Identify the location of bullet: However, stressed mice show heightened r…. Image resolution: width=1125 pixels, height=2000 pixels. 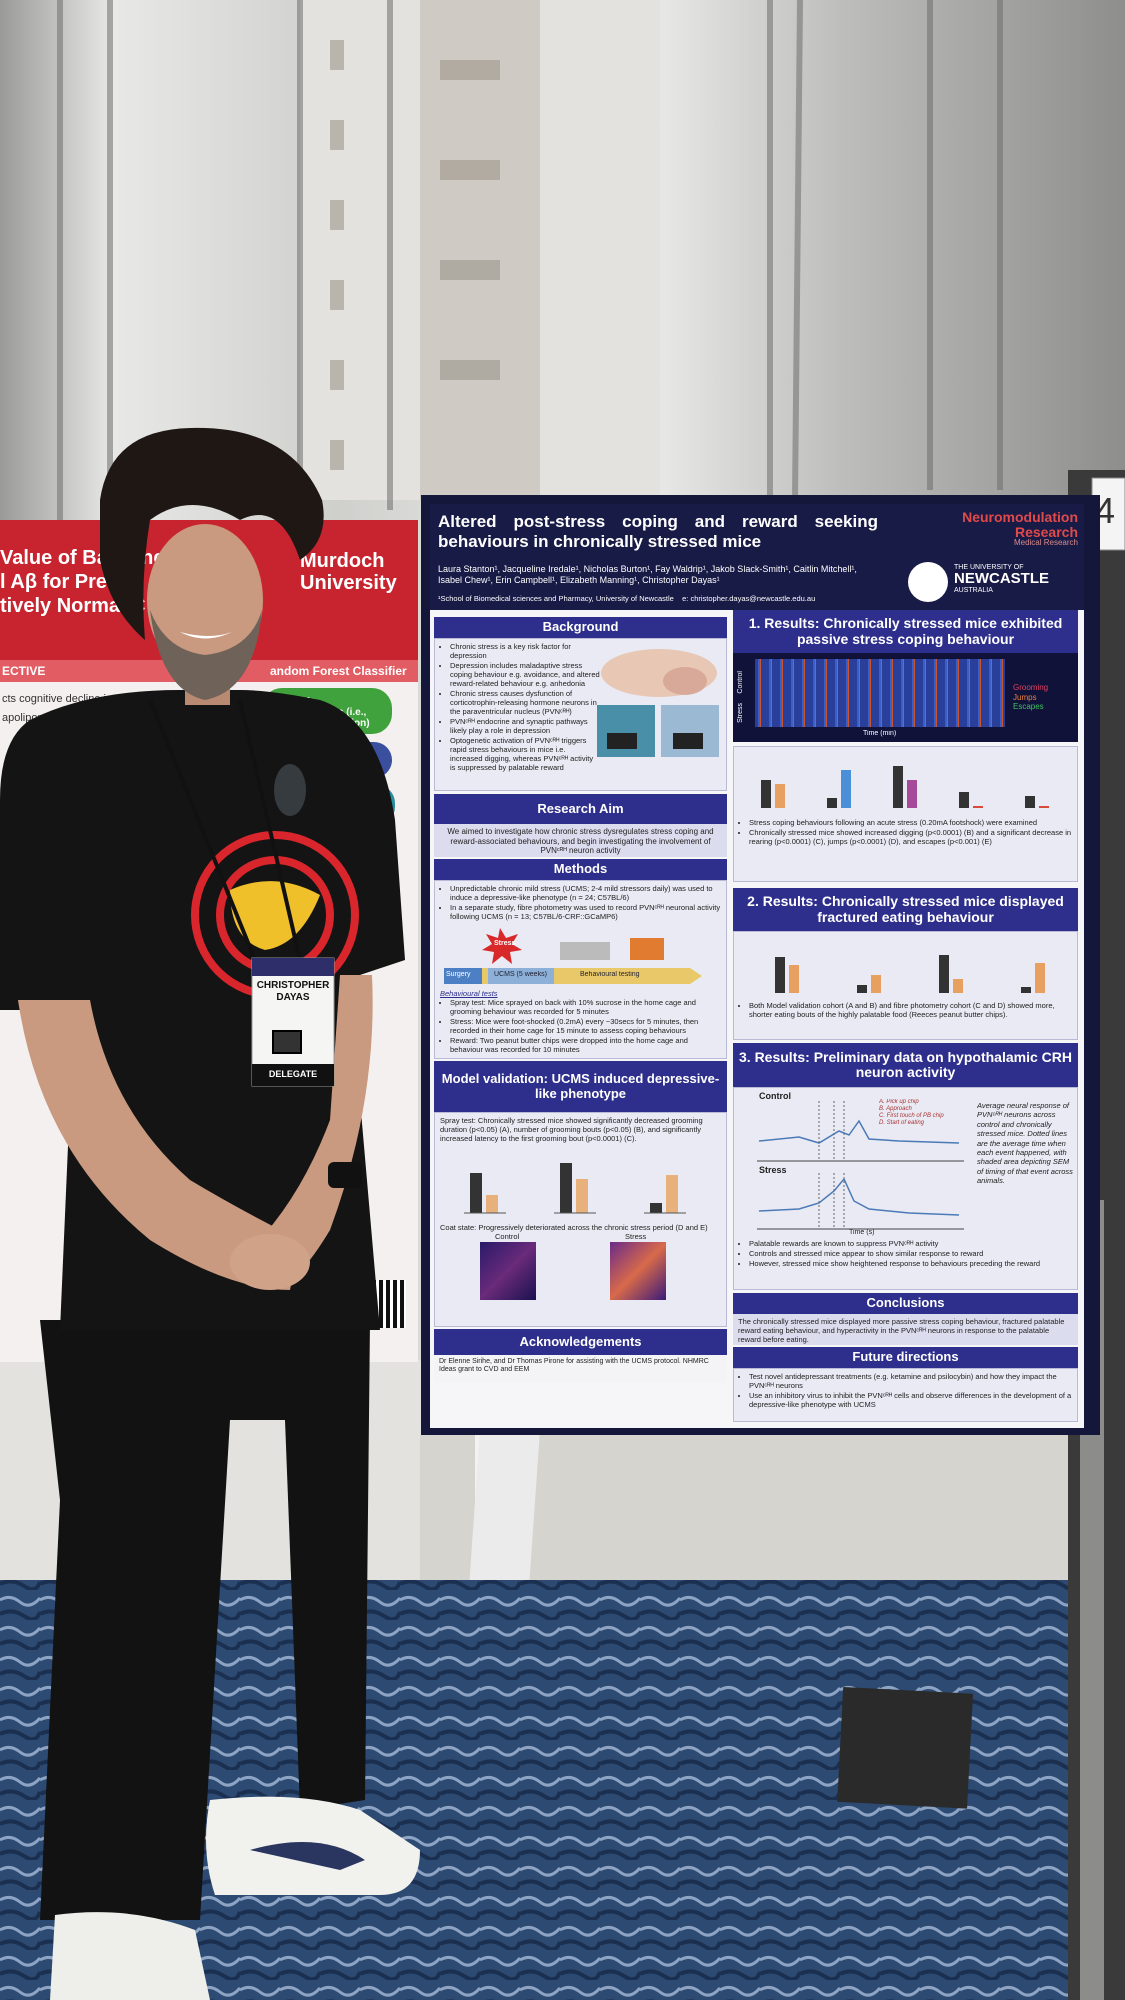
(910, 1263).